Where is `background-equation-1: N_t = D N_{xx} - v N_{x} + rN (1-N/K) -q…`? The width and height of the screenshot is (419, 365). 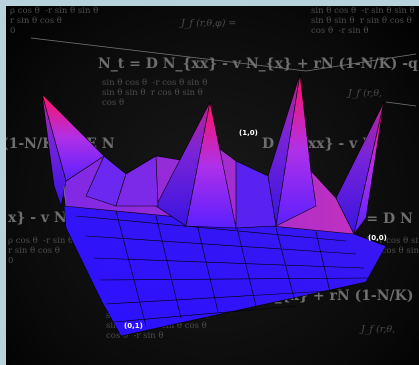 background-equation-1: N_t = D N_{xx} - v N_{x} + rN (1-N/K) -q… is located at coordinates (258, 64).